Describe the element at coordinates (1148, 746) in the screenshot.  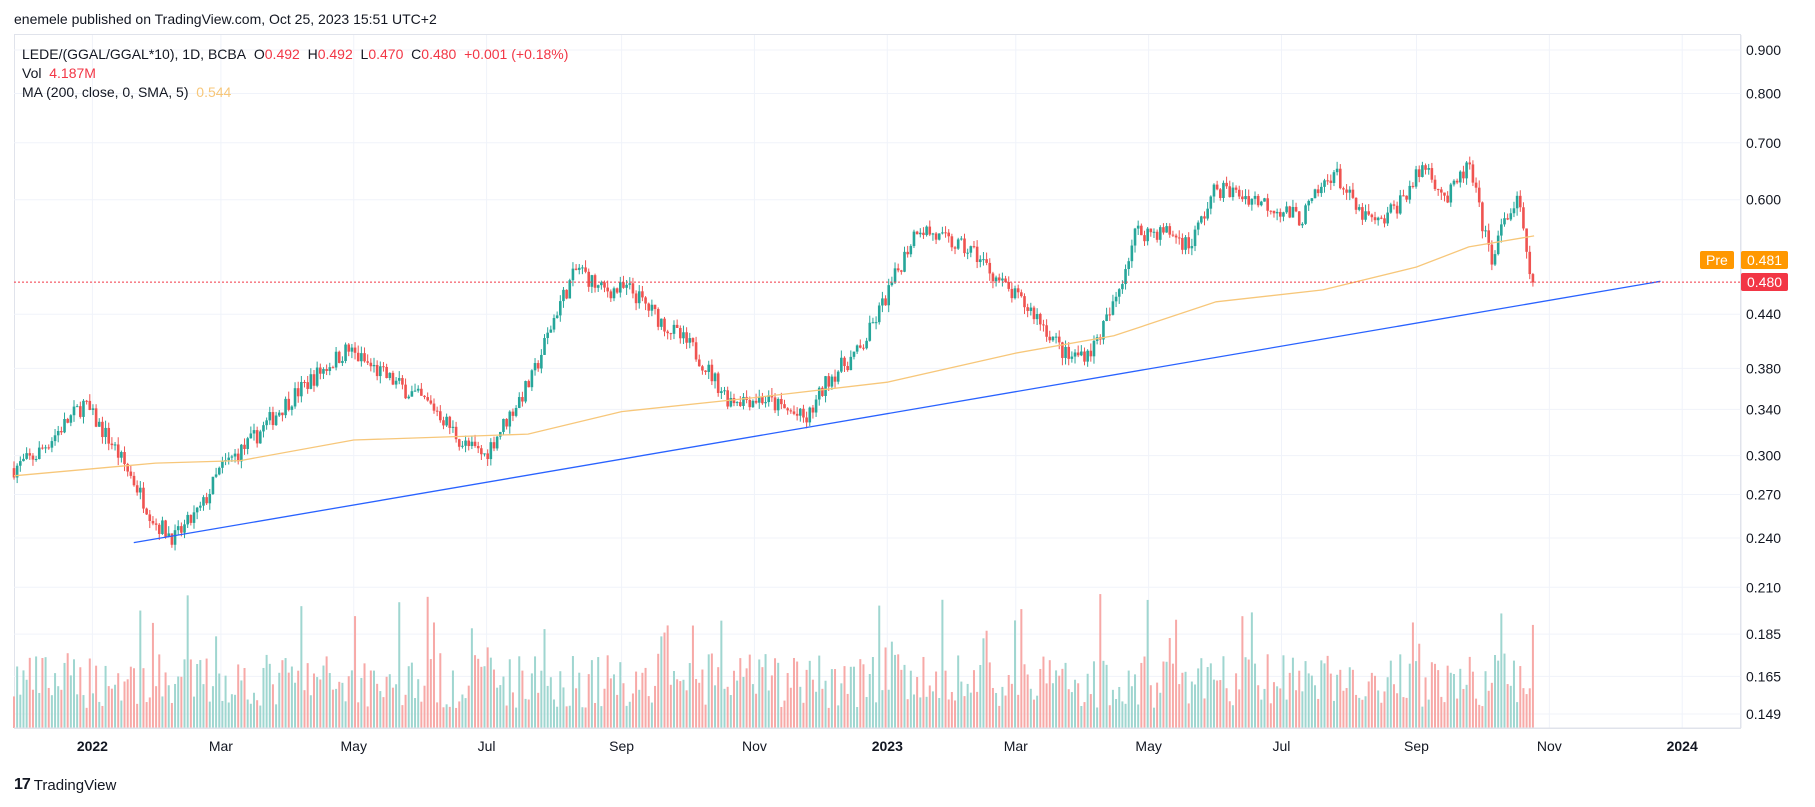
I see `time-tick-label: May` at that location.